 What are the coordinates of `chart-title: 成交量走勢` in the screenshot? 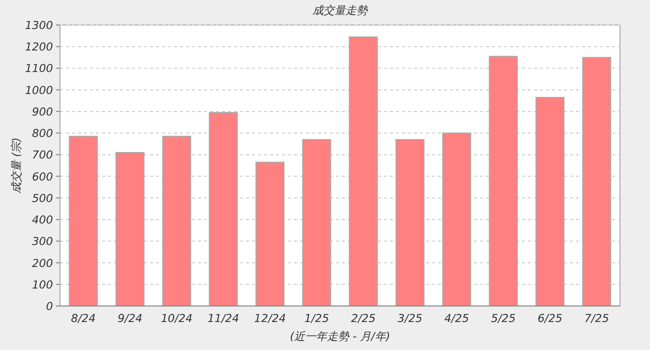 It's located at (340, 10).